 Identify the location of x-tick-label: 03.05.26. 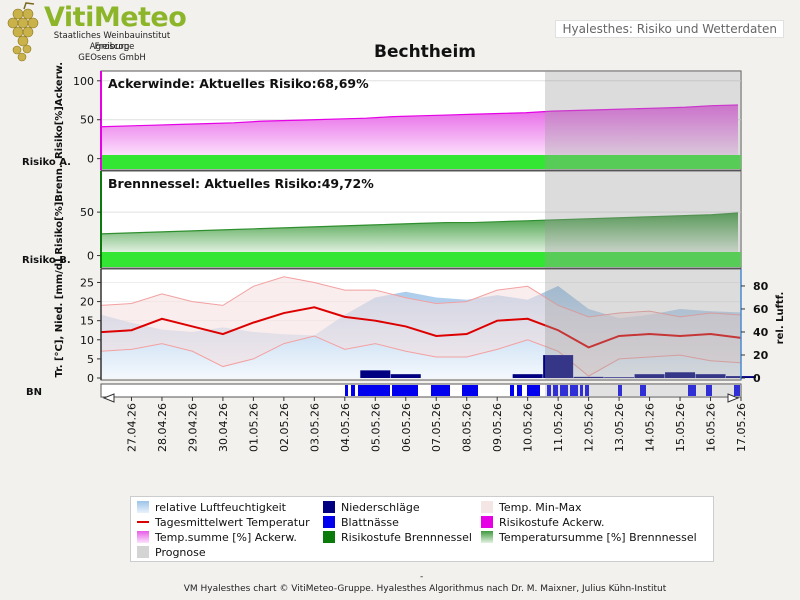
(314, 427).